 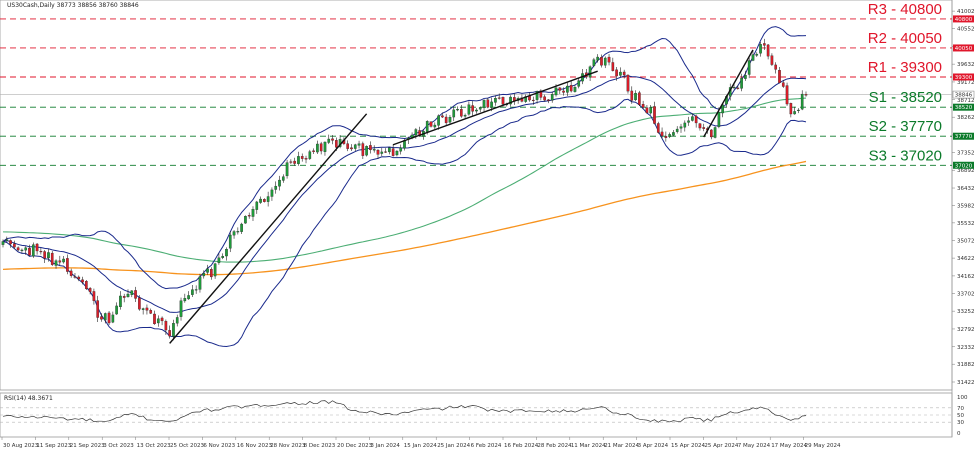 I want to click on trendline, so click(x=495, y=108).